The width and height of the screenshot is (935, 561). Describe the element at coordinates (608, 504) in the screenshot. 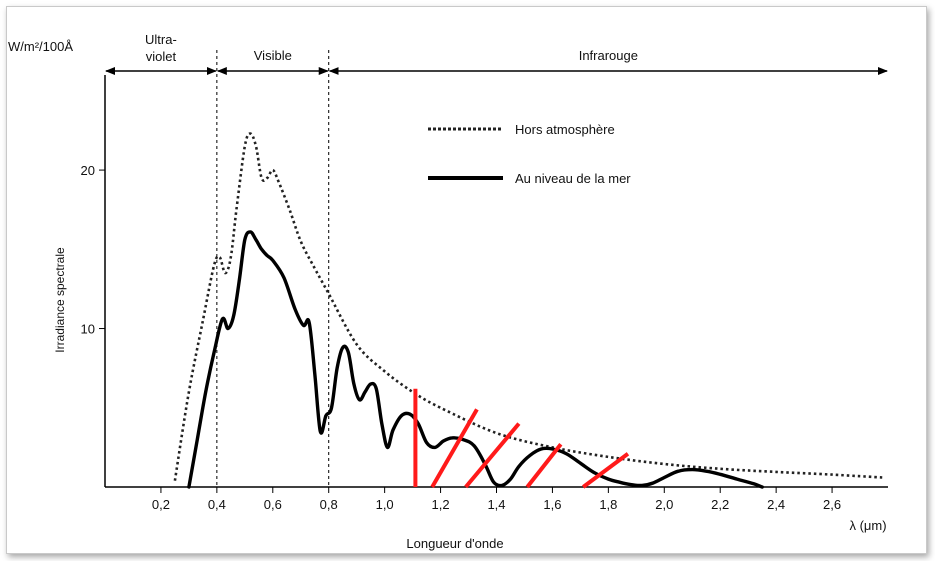

I see `x-tick-label-8: 1,8` at that location.